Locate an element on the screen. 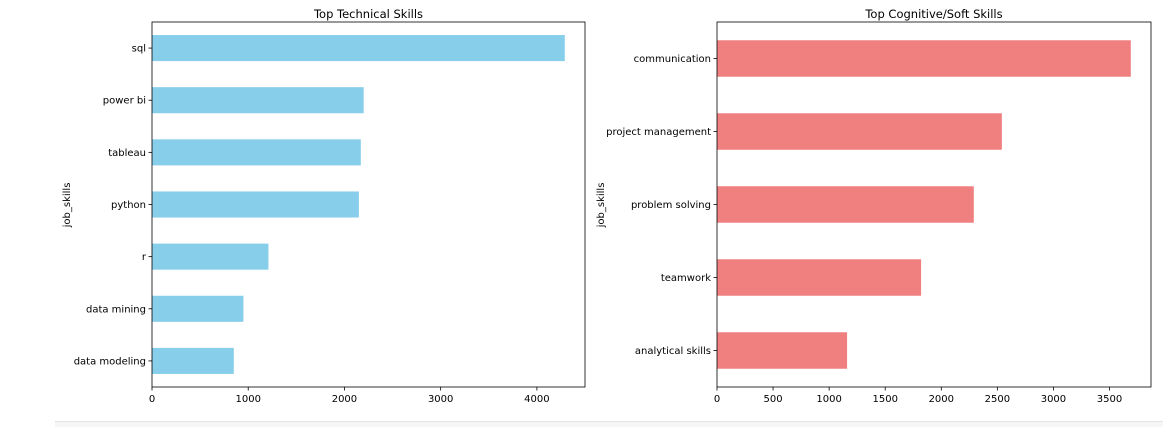 This screenshot has height=427, width=1163. x-tick-label: 1500 is located at coordinates (884, 399).